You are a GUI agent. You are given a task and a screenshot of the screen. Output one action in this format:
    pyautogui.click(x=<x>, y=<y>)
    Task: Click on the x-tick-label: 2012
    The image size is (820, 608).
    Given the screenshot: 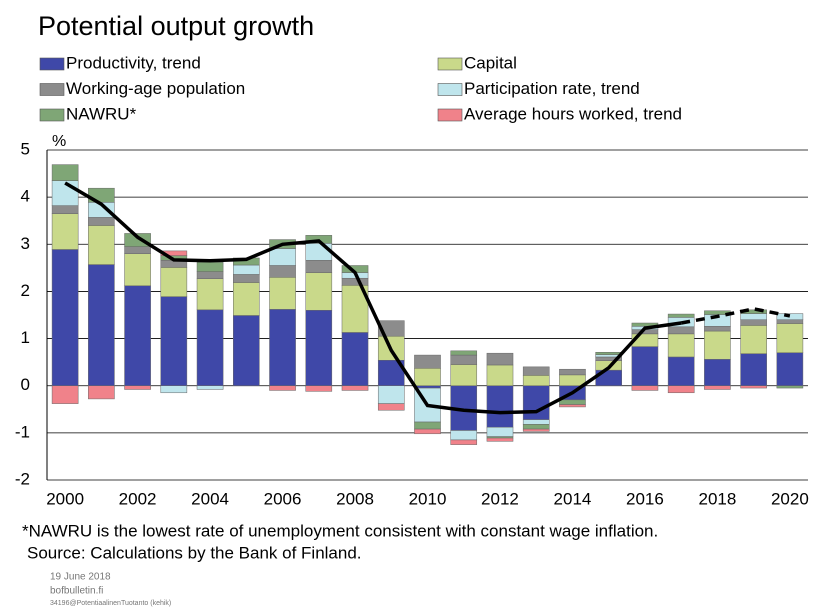 What is the action you would take?
    pyautogui.click(x=500, y=498)
    